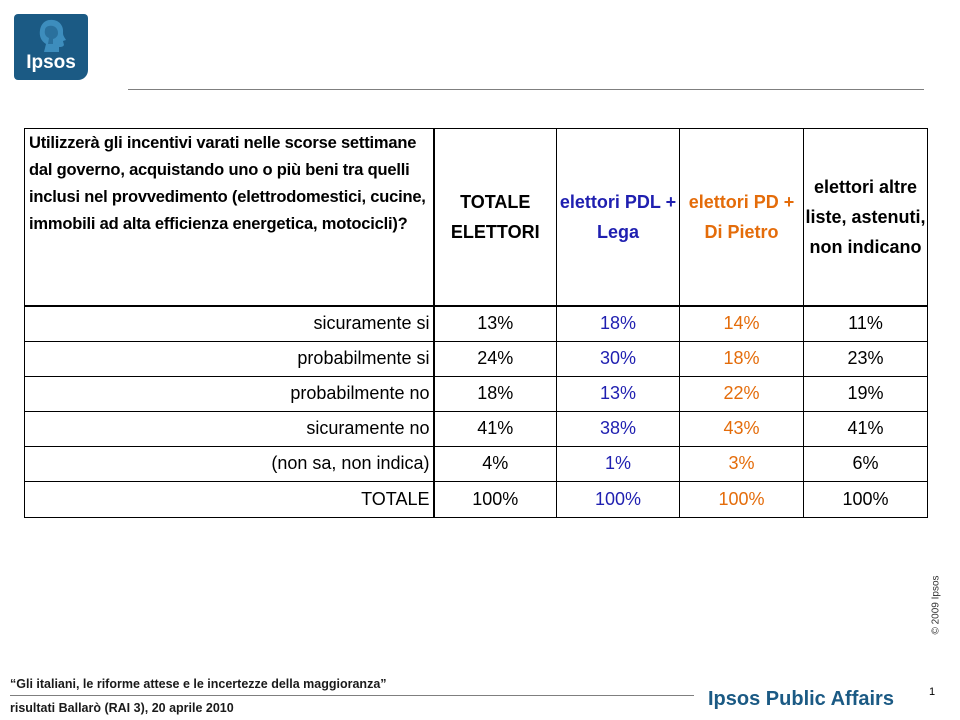 This screenshot has width=960, height=720. Describe the element at coordinates (741, 463) in the screenshot. I see `value-cell: 3%` at that location.